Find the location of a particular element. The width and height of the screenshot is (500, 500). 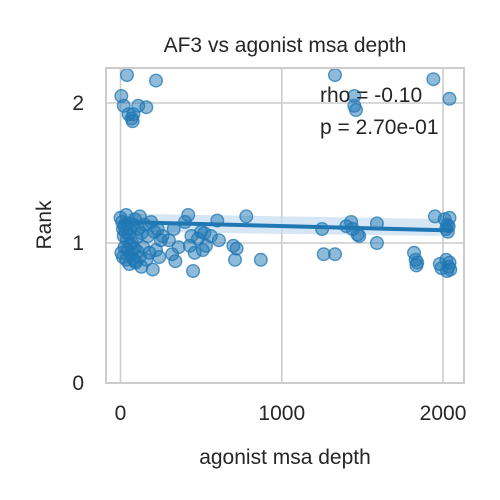

x-tick-label-1: 1000 is located at coordinates (281, 413).